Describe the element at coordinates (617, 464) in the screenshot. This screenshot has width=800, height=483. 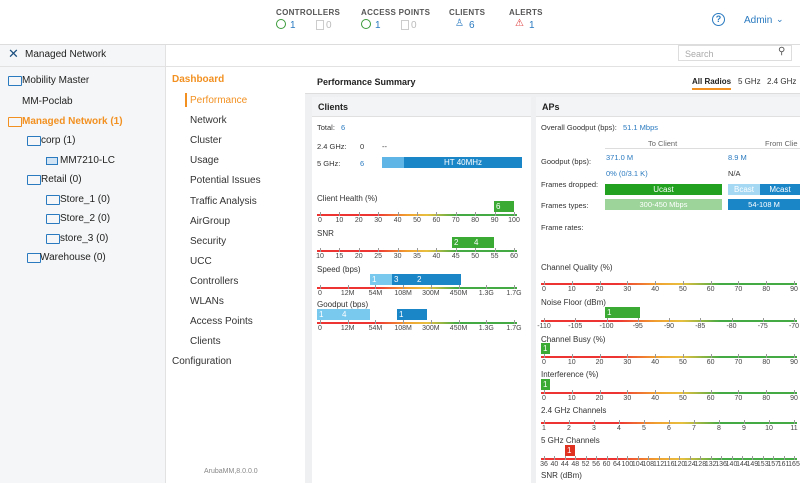
I see `tick-label: 64` at that location.